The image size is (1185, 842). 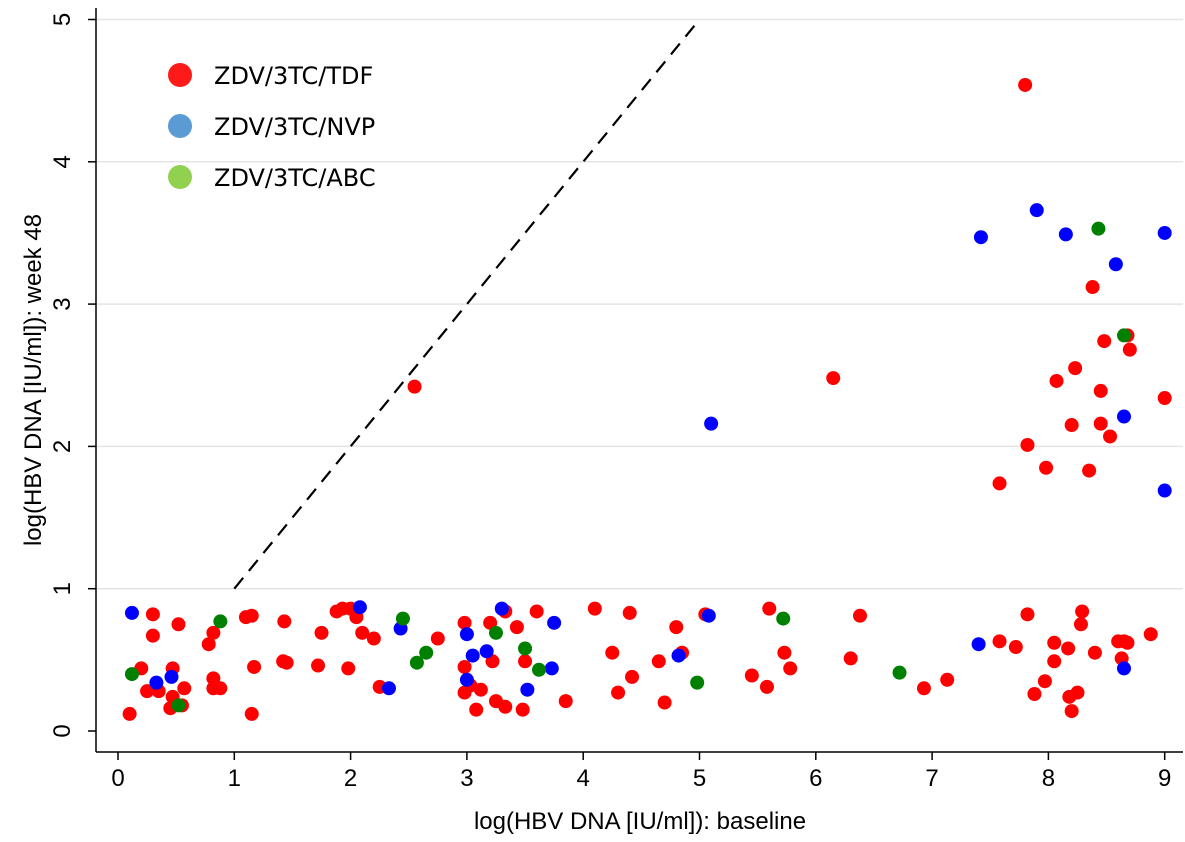 What do you see at coordinates (293, 76) in the screenshot?
I see `legend-label: ZDV/3TC/TDF` at bounding box center [293, 76].